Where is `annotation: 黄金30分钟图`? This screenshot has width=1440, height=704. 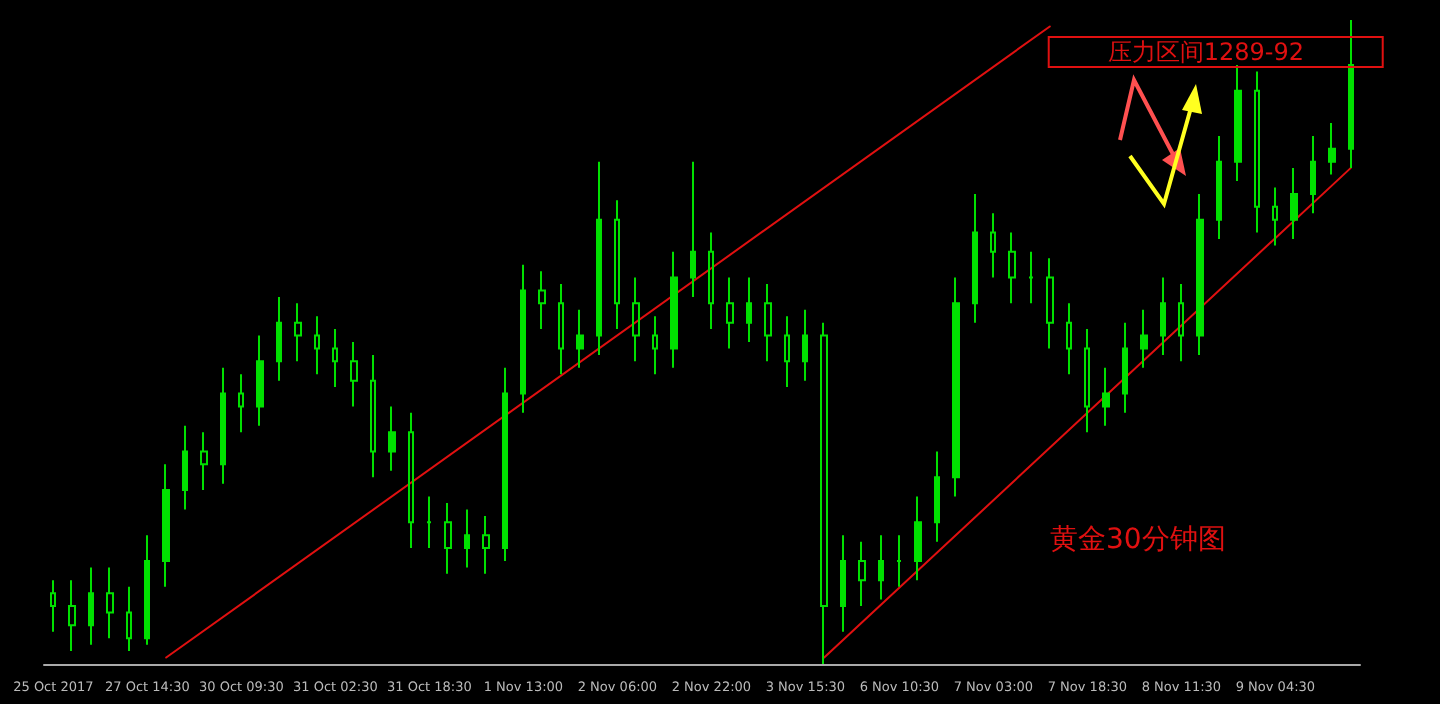
annotation: 黄金30分钟图 is located at coordinates (1138, 540).